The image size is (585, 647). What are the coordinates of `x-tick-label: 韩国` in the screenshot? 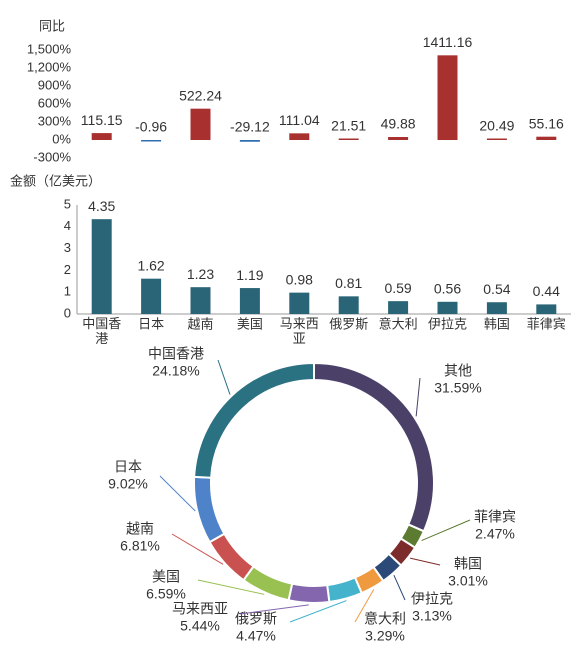 It's located at (497, 323).